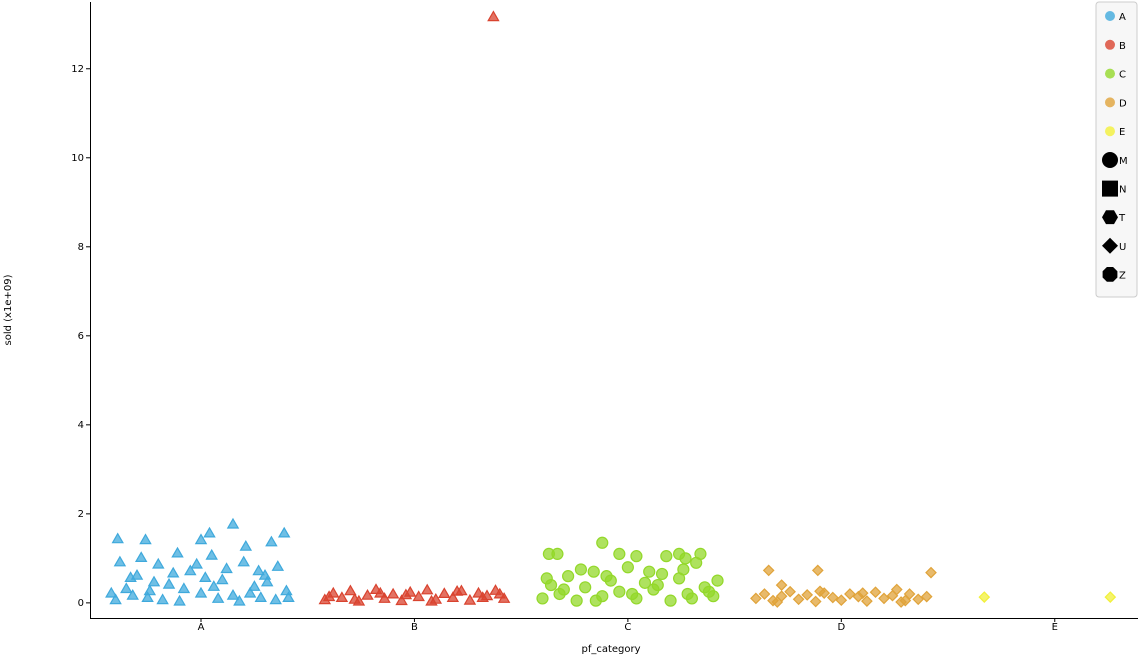 This screenshot has height=660, width=1138. Describe the element at coordinates (1122, 17) in the screenshot. I see `legend-label: A` at that location.